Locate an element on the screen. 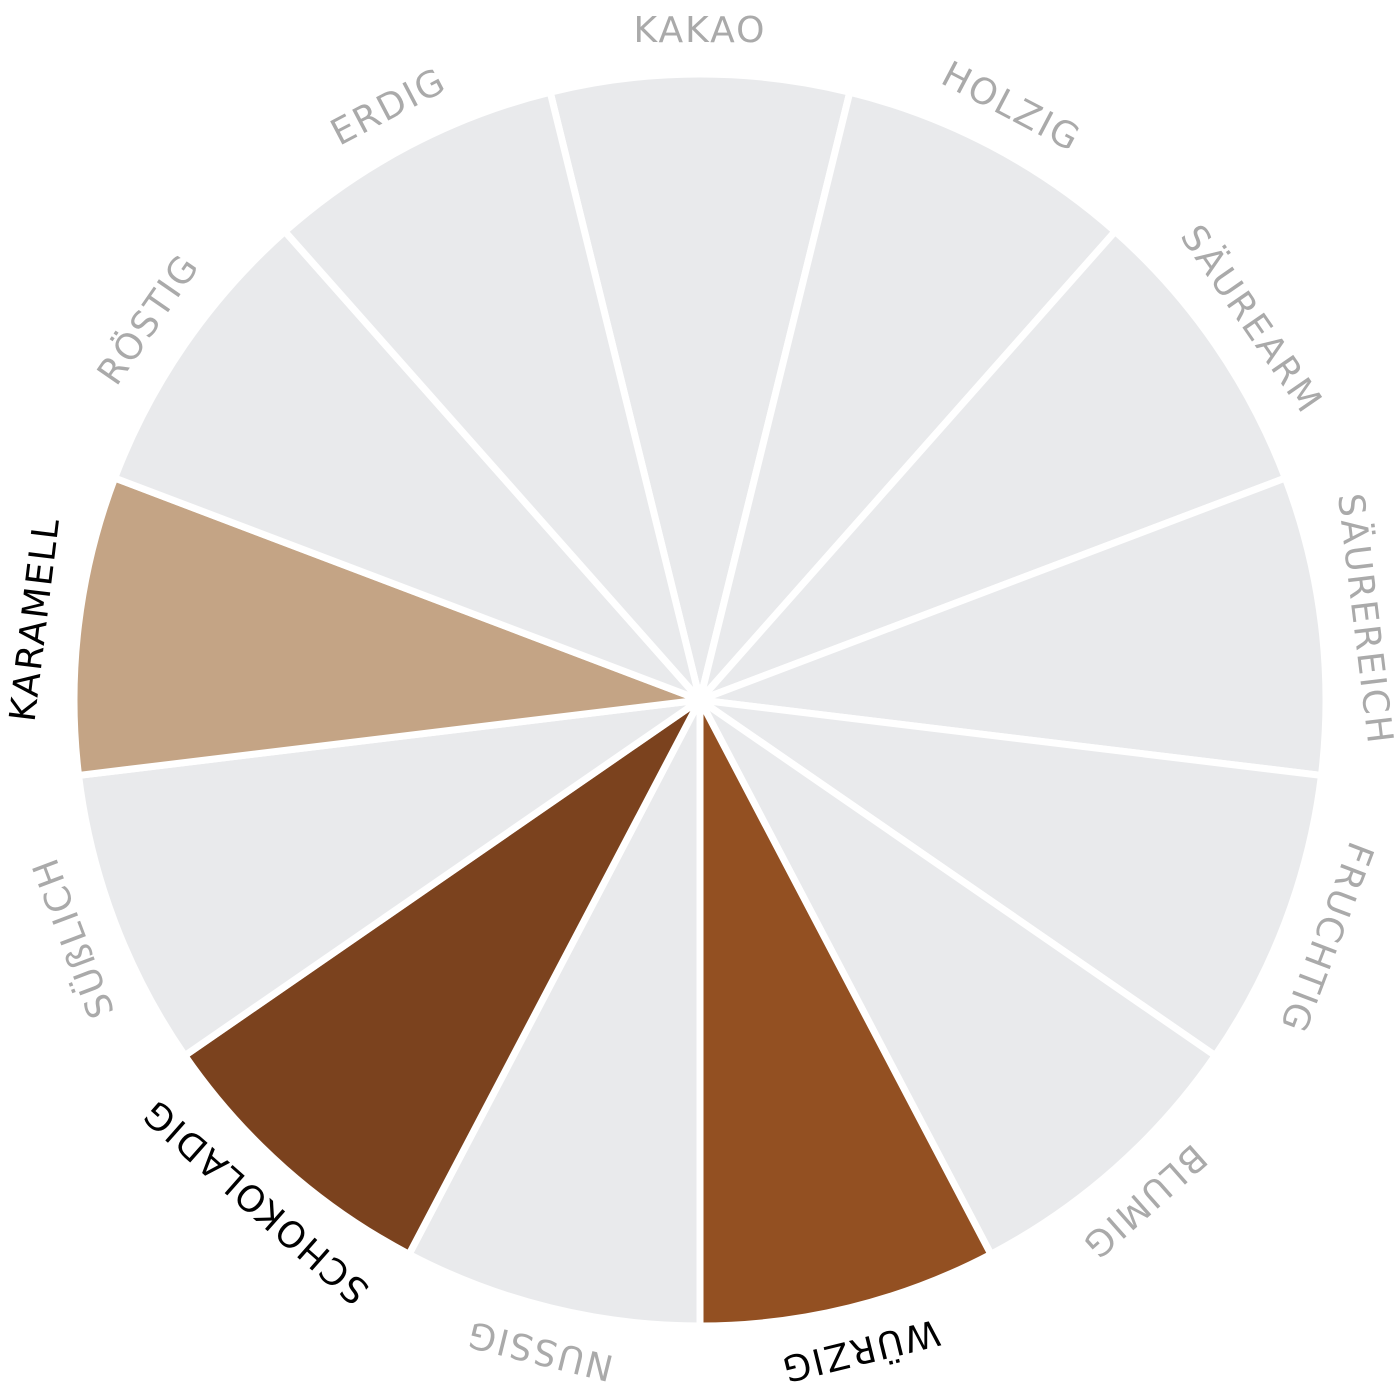  segment-label: KARAMELL is located at coordinates (35, 619).